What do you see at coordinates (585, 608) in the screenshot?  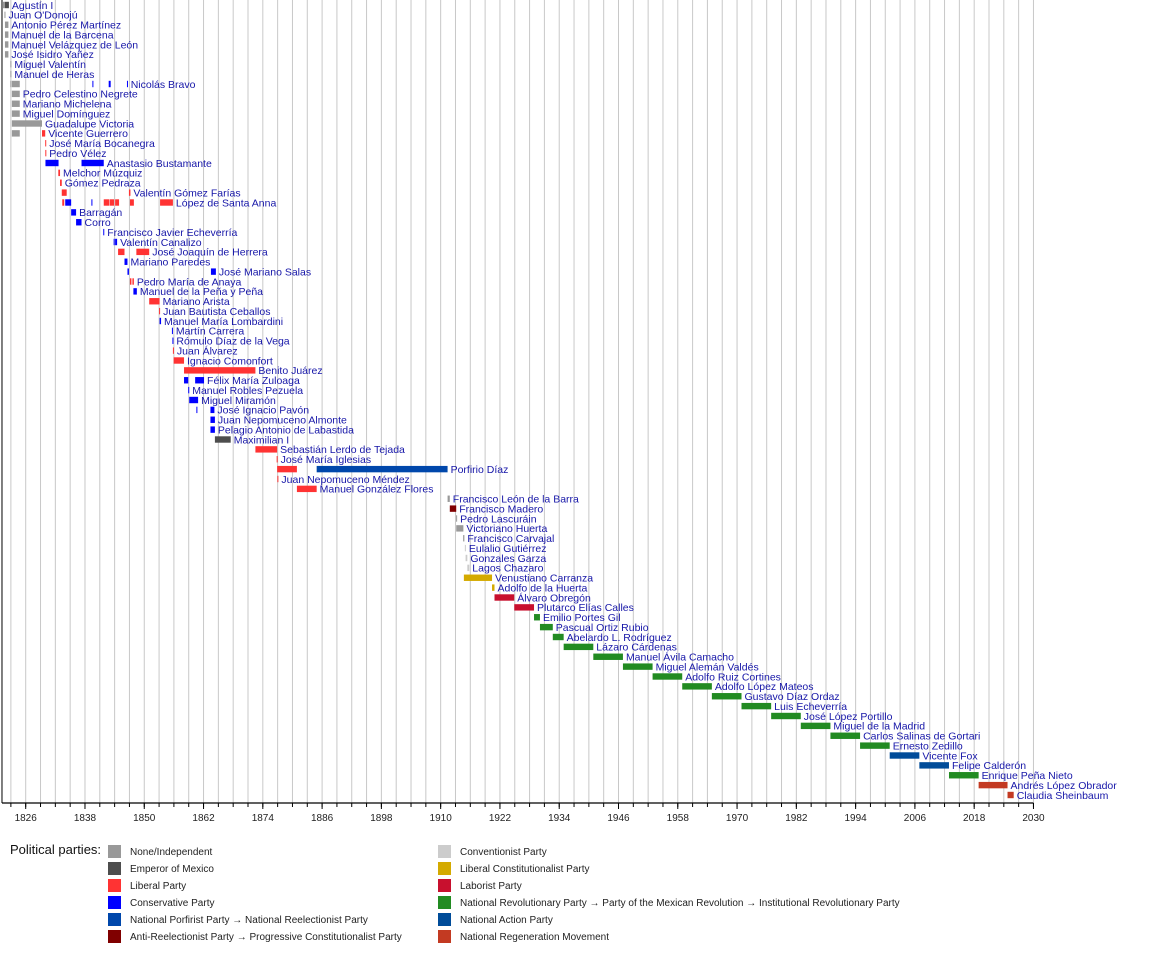 I see `president-label: Plutarco Elías Calles` at bounding box center [585, 608].